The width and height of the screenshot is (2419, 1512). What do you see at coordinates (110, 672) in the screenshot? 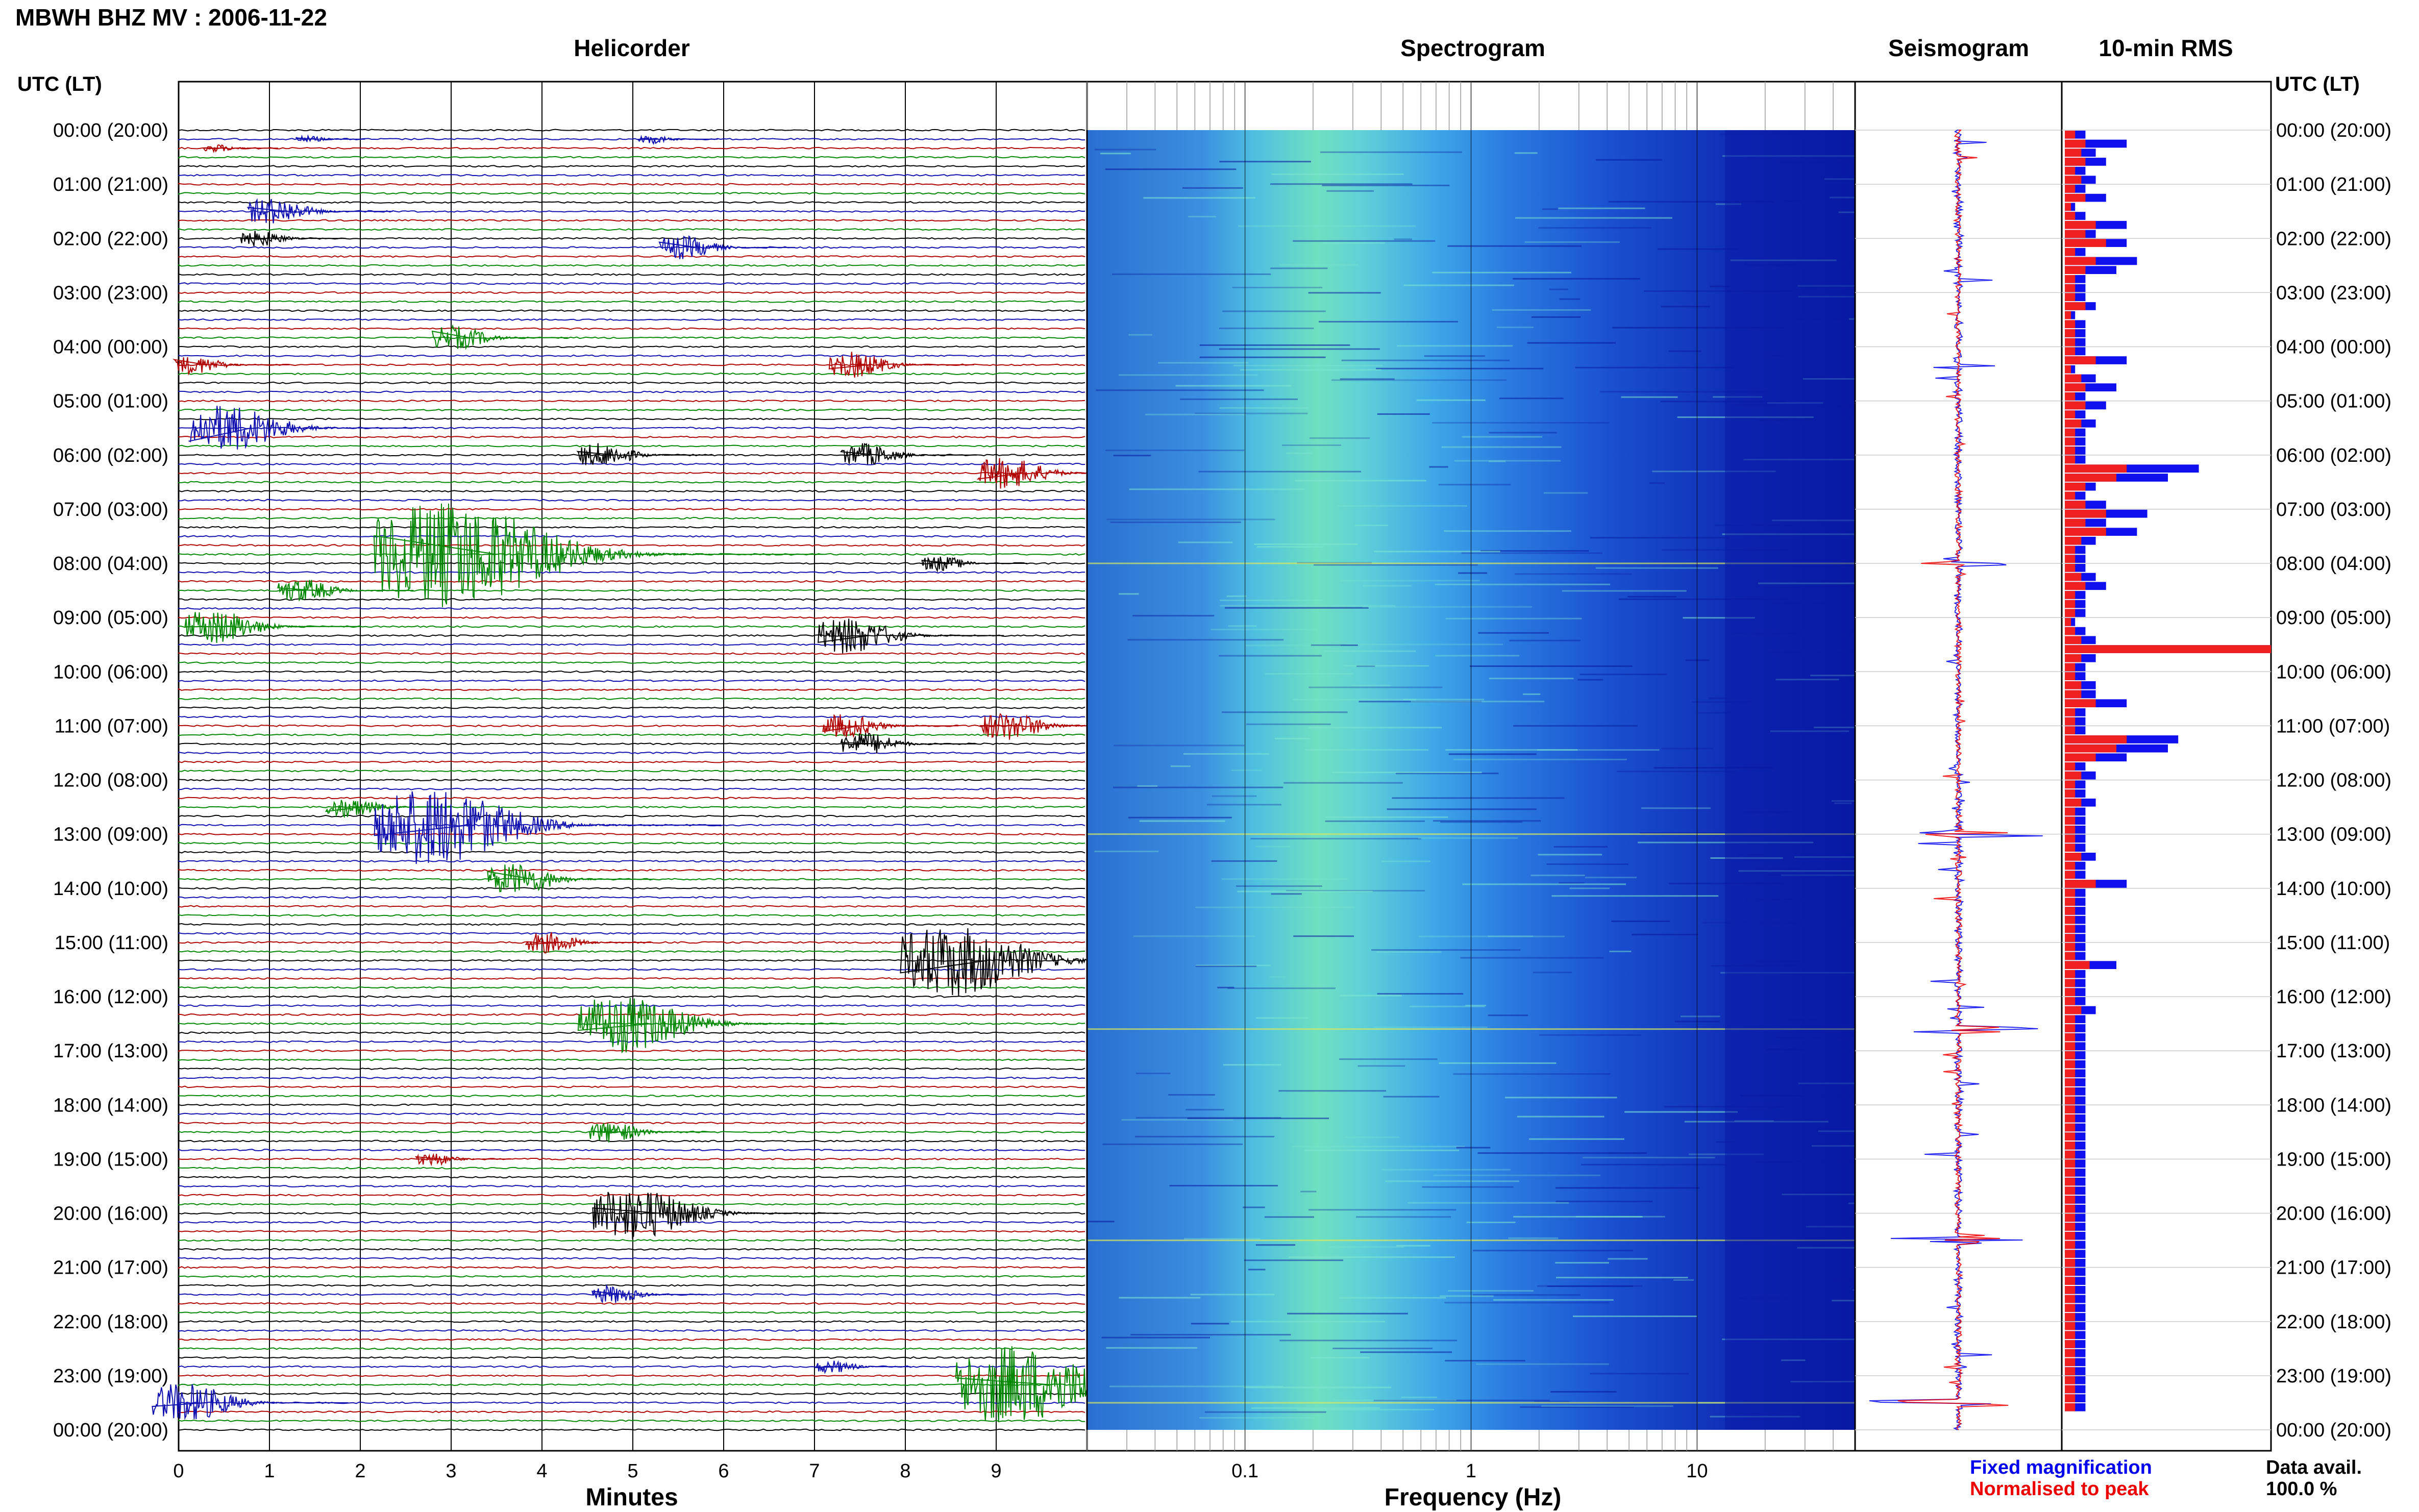
I see `left-time-label: 10:00 (06:00)` at bounding box center [110, 672].